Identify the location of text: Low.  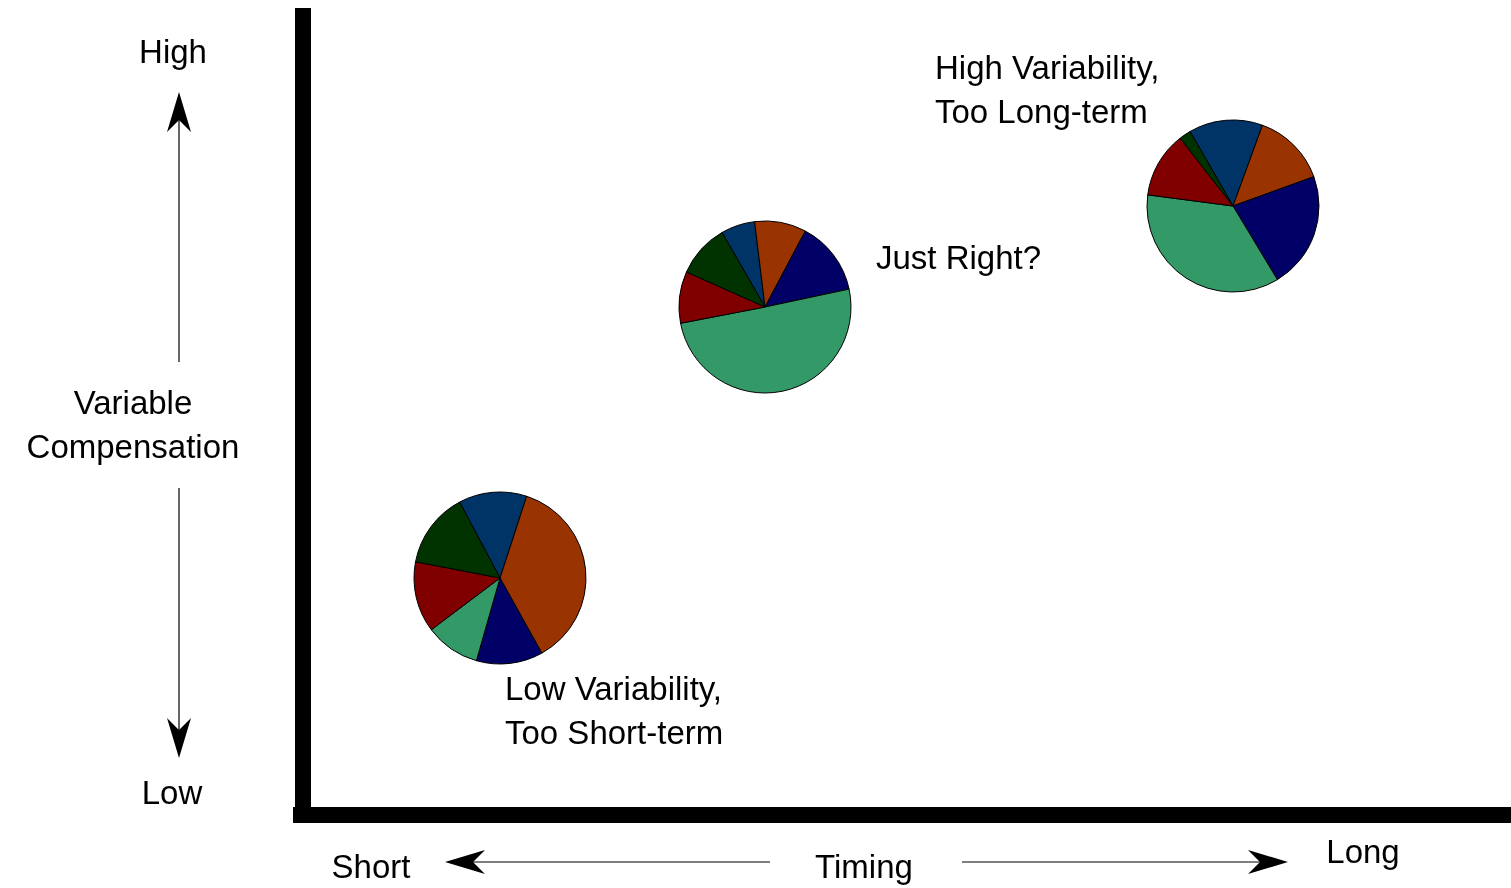
(172, 793).